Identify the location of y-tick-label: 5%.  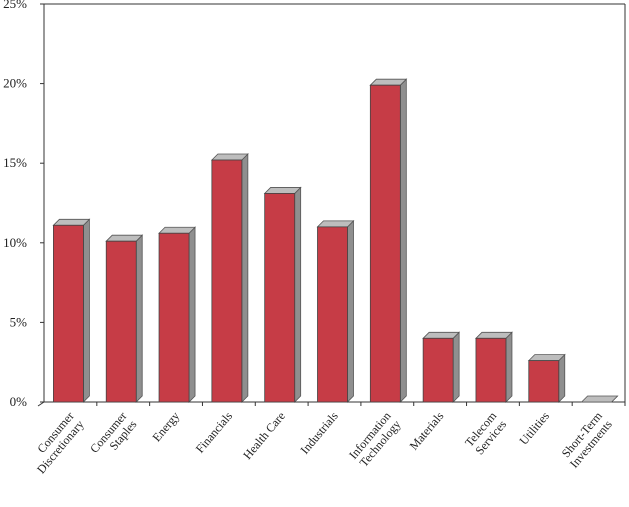
(19, 321).